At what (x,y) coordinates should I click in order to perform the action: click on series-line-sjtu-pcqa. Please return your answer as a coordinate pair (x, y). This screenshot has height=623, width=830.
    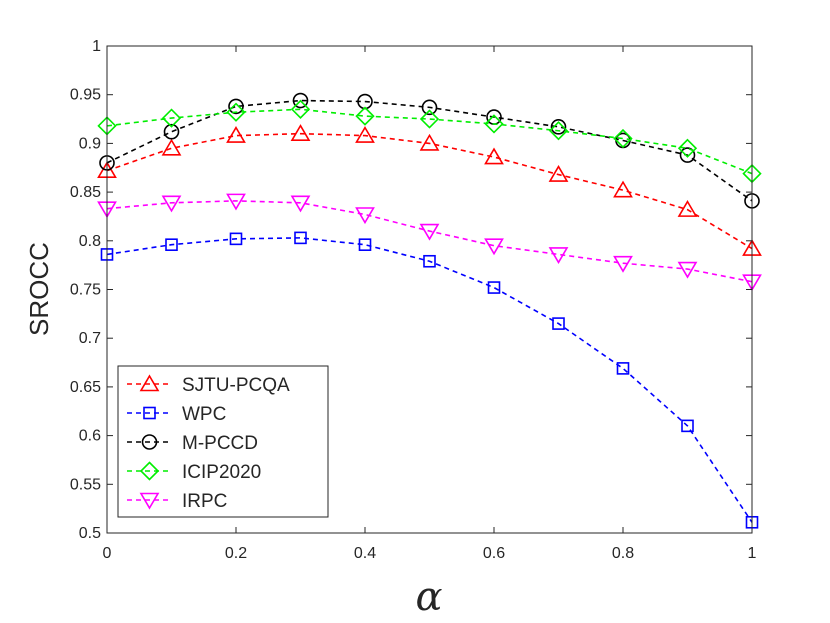
    Looking at the image, I should click on (429, 191).